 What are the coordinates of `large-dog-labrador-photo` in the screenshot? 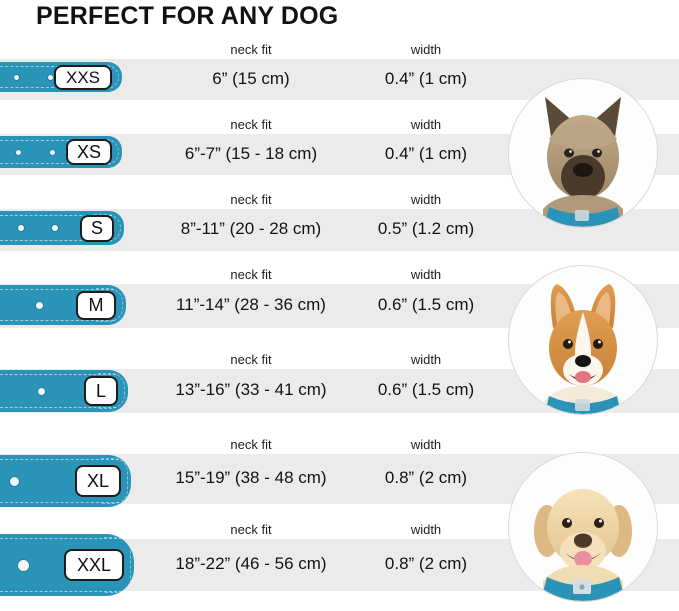 It's located at (583, 527).